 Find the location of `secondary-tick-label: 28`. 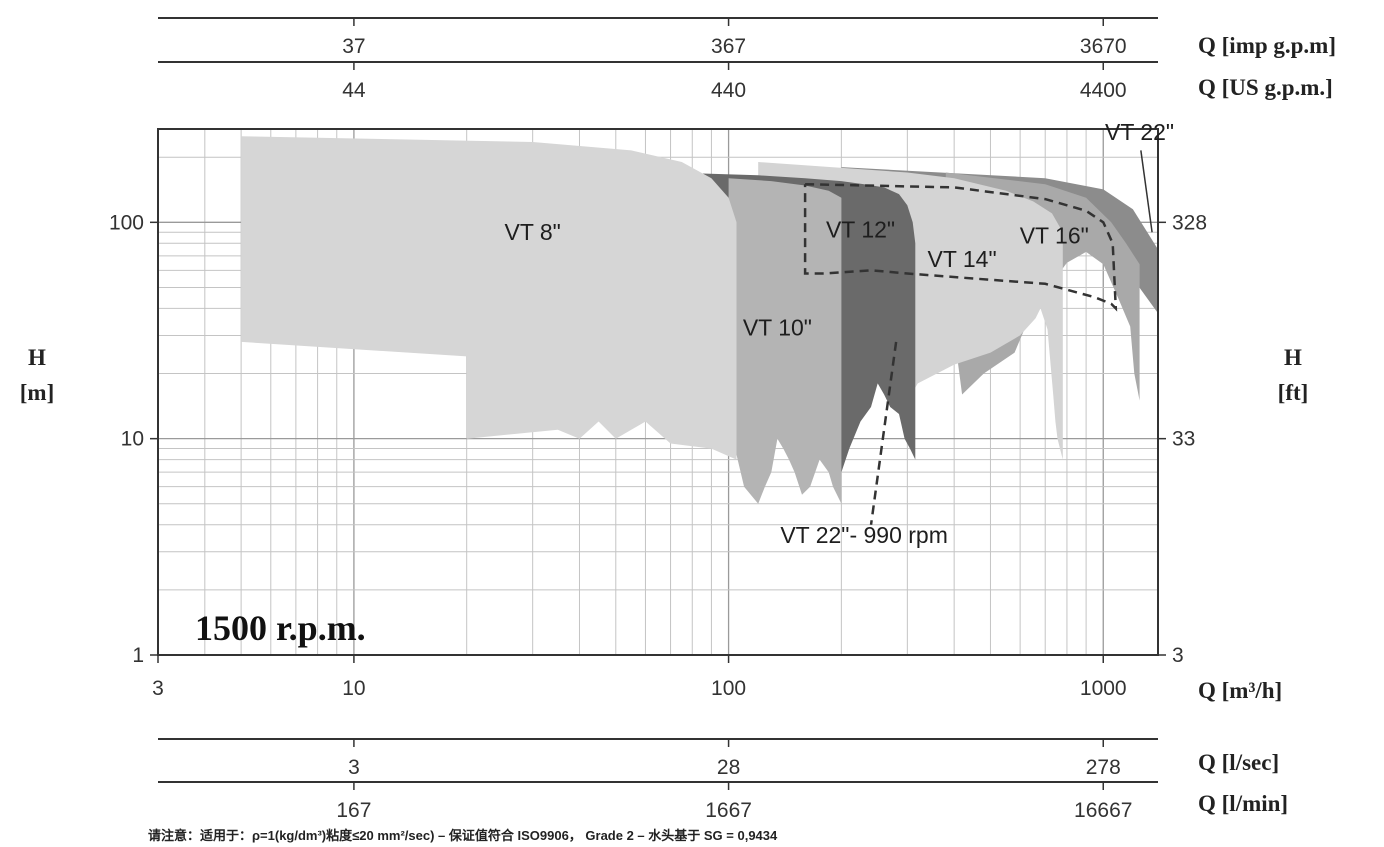

secondary-tick-label: 28 is located at coordinates (728, 767).